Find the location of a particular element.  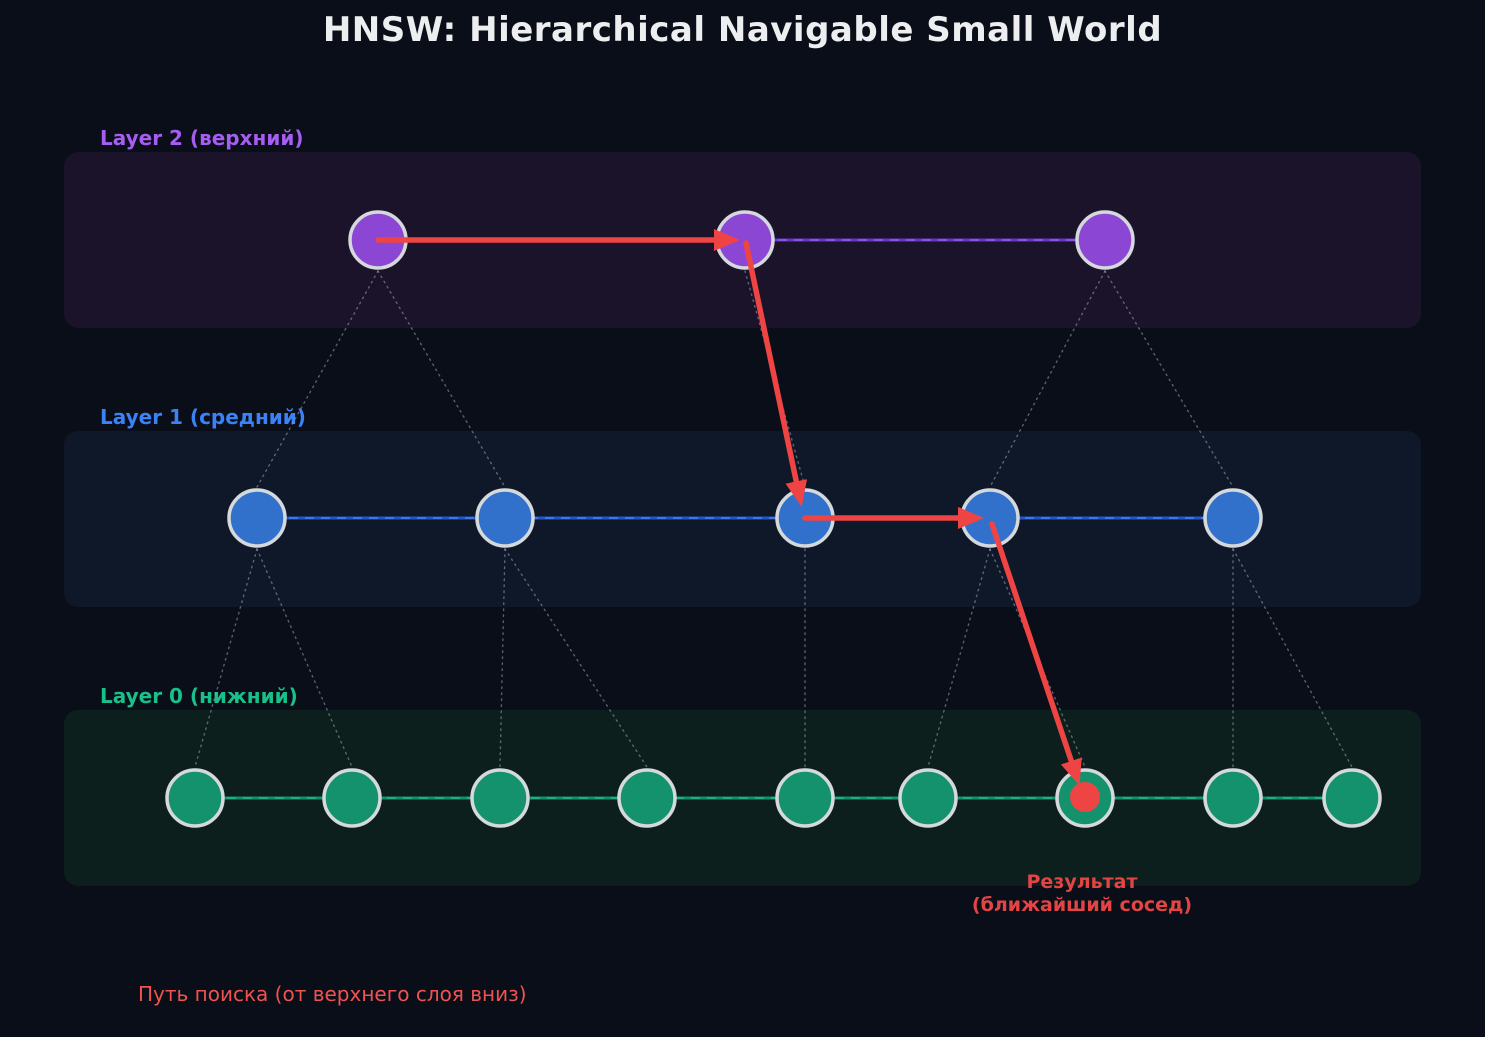

result-label-line1: Результат is located at coordinates (1081, 882).